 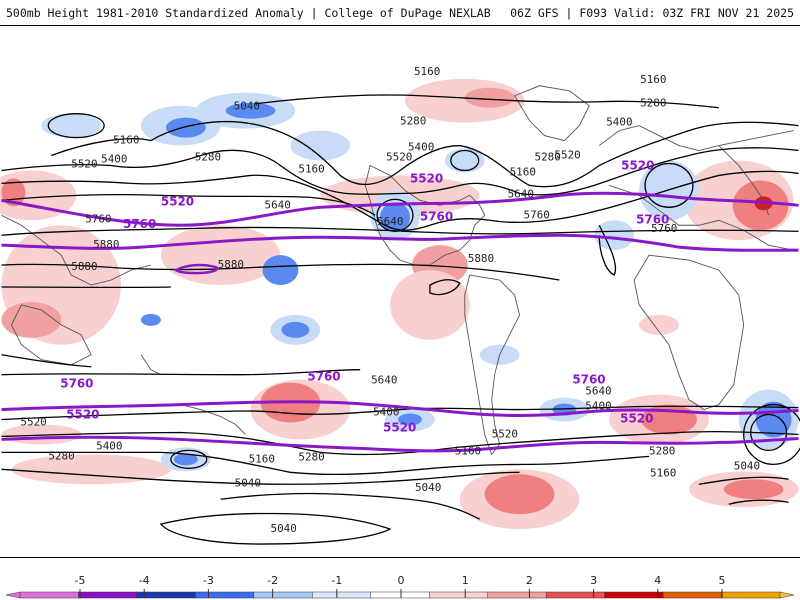 I want to click on colorbar-ticks: -5 -4 -3 -2 -1 0 1 2 3 4 5, so click(x=400, y=586).